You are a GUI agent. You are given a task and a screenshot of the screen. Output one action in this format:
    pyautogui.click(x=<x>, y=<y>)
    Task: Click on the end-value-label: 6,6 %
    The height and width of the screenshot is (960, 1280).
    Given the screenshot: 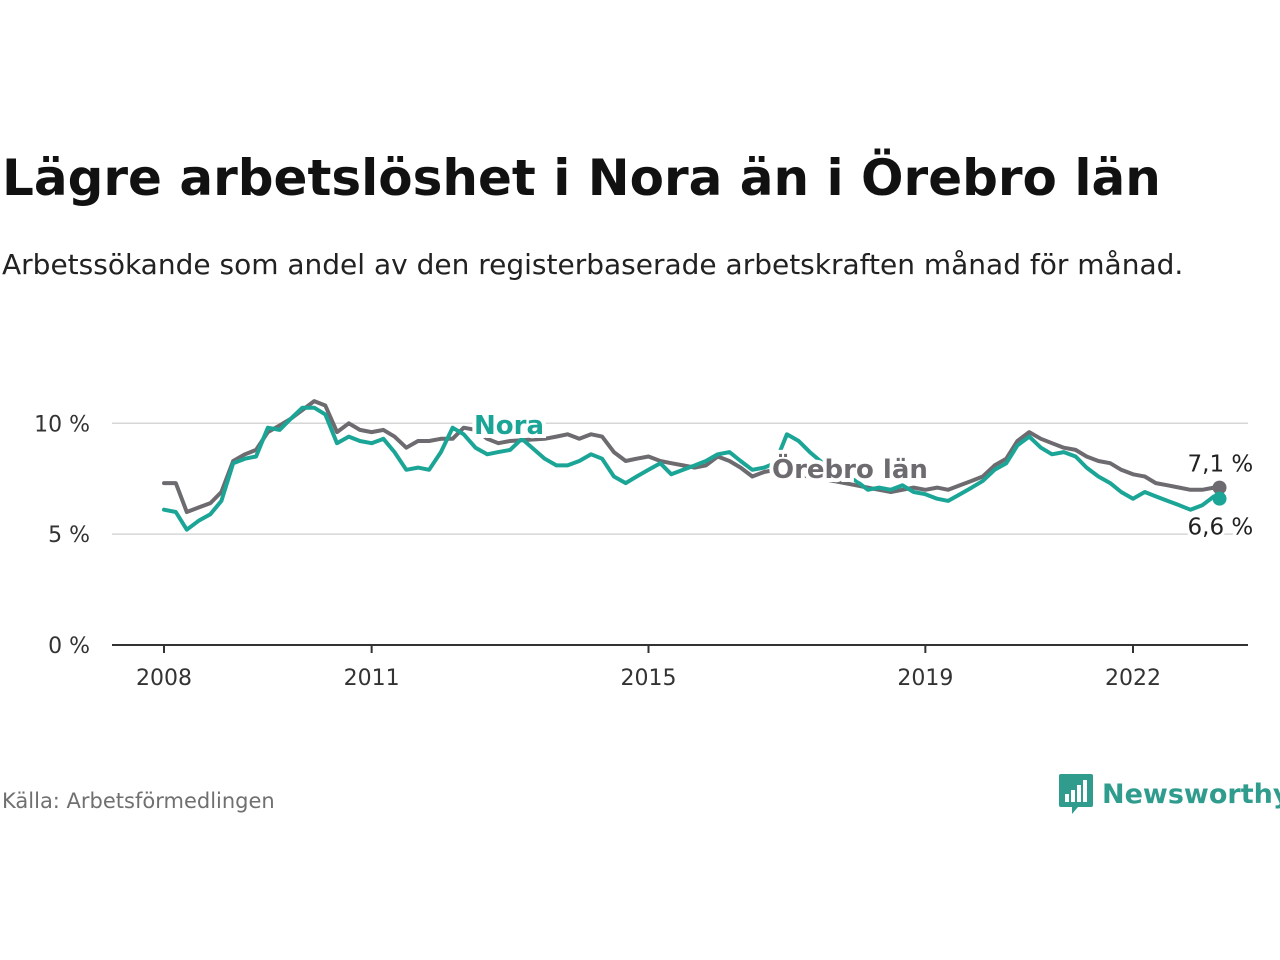 What is the action you would take?
    pyautogui.click(x=1221, y=528)
    